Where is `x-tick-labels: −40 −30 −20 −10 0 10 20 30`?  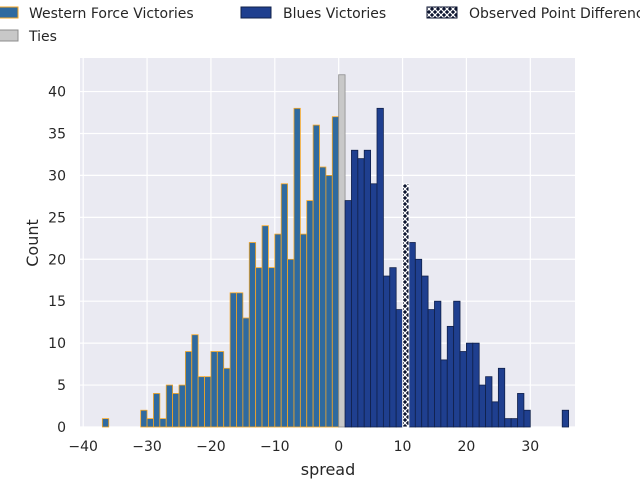
x-tick-labels: −40 −30 −20 −10 0 10 20 30 is located at coordinates (303, 447).